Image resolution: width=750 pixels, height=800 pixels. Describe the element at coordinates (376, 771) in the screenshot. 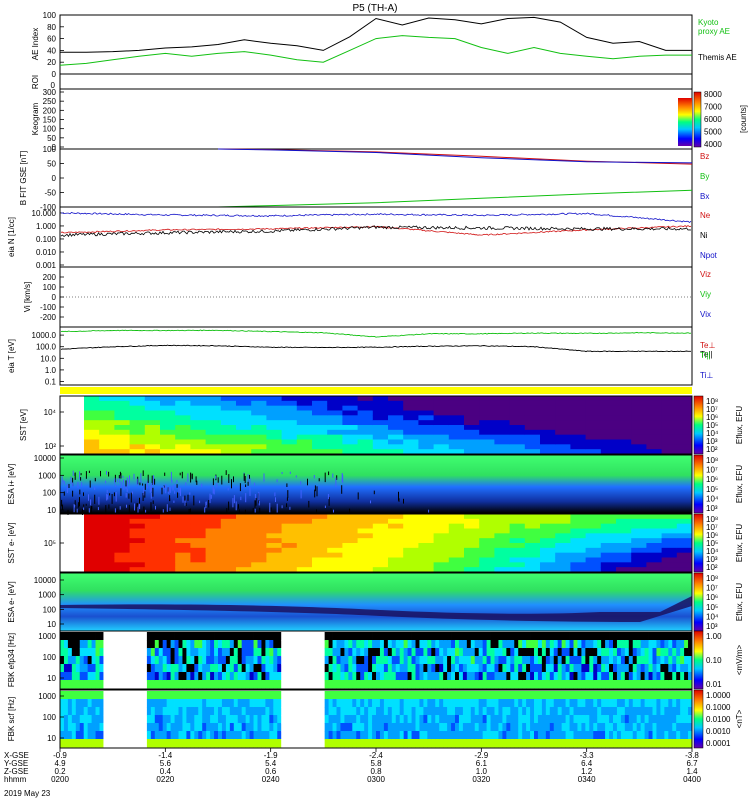

I see `x-axis-tick-label: 0.8` at that location.